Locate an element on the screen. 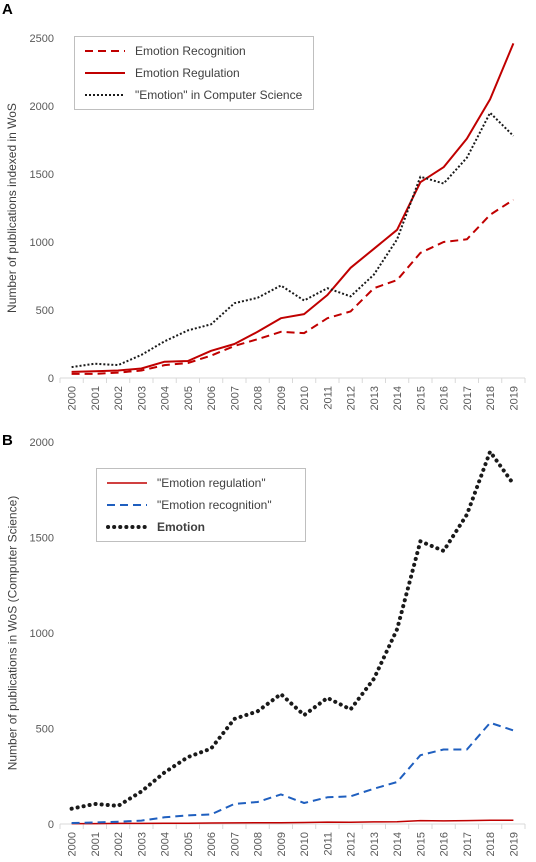  series-line-emotion-recognition is located at coordinates (292, 772).